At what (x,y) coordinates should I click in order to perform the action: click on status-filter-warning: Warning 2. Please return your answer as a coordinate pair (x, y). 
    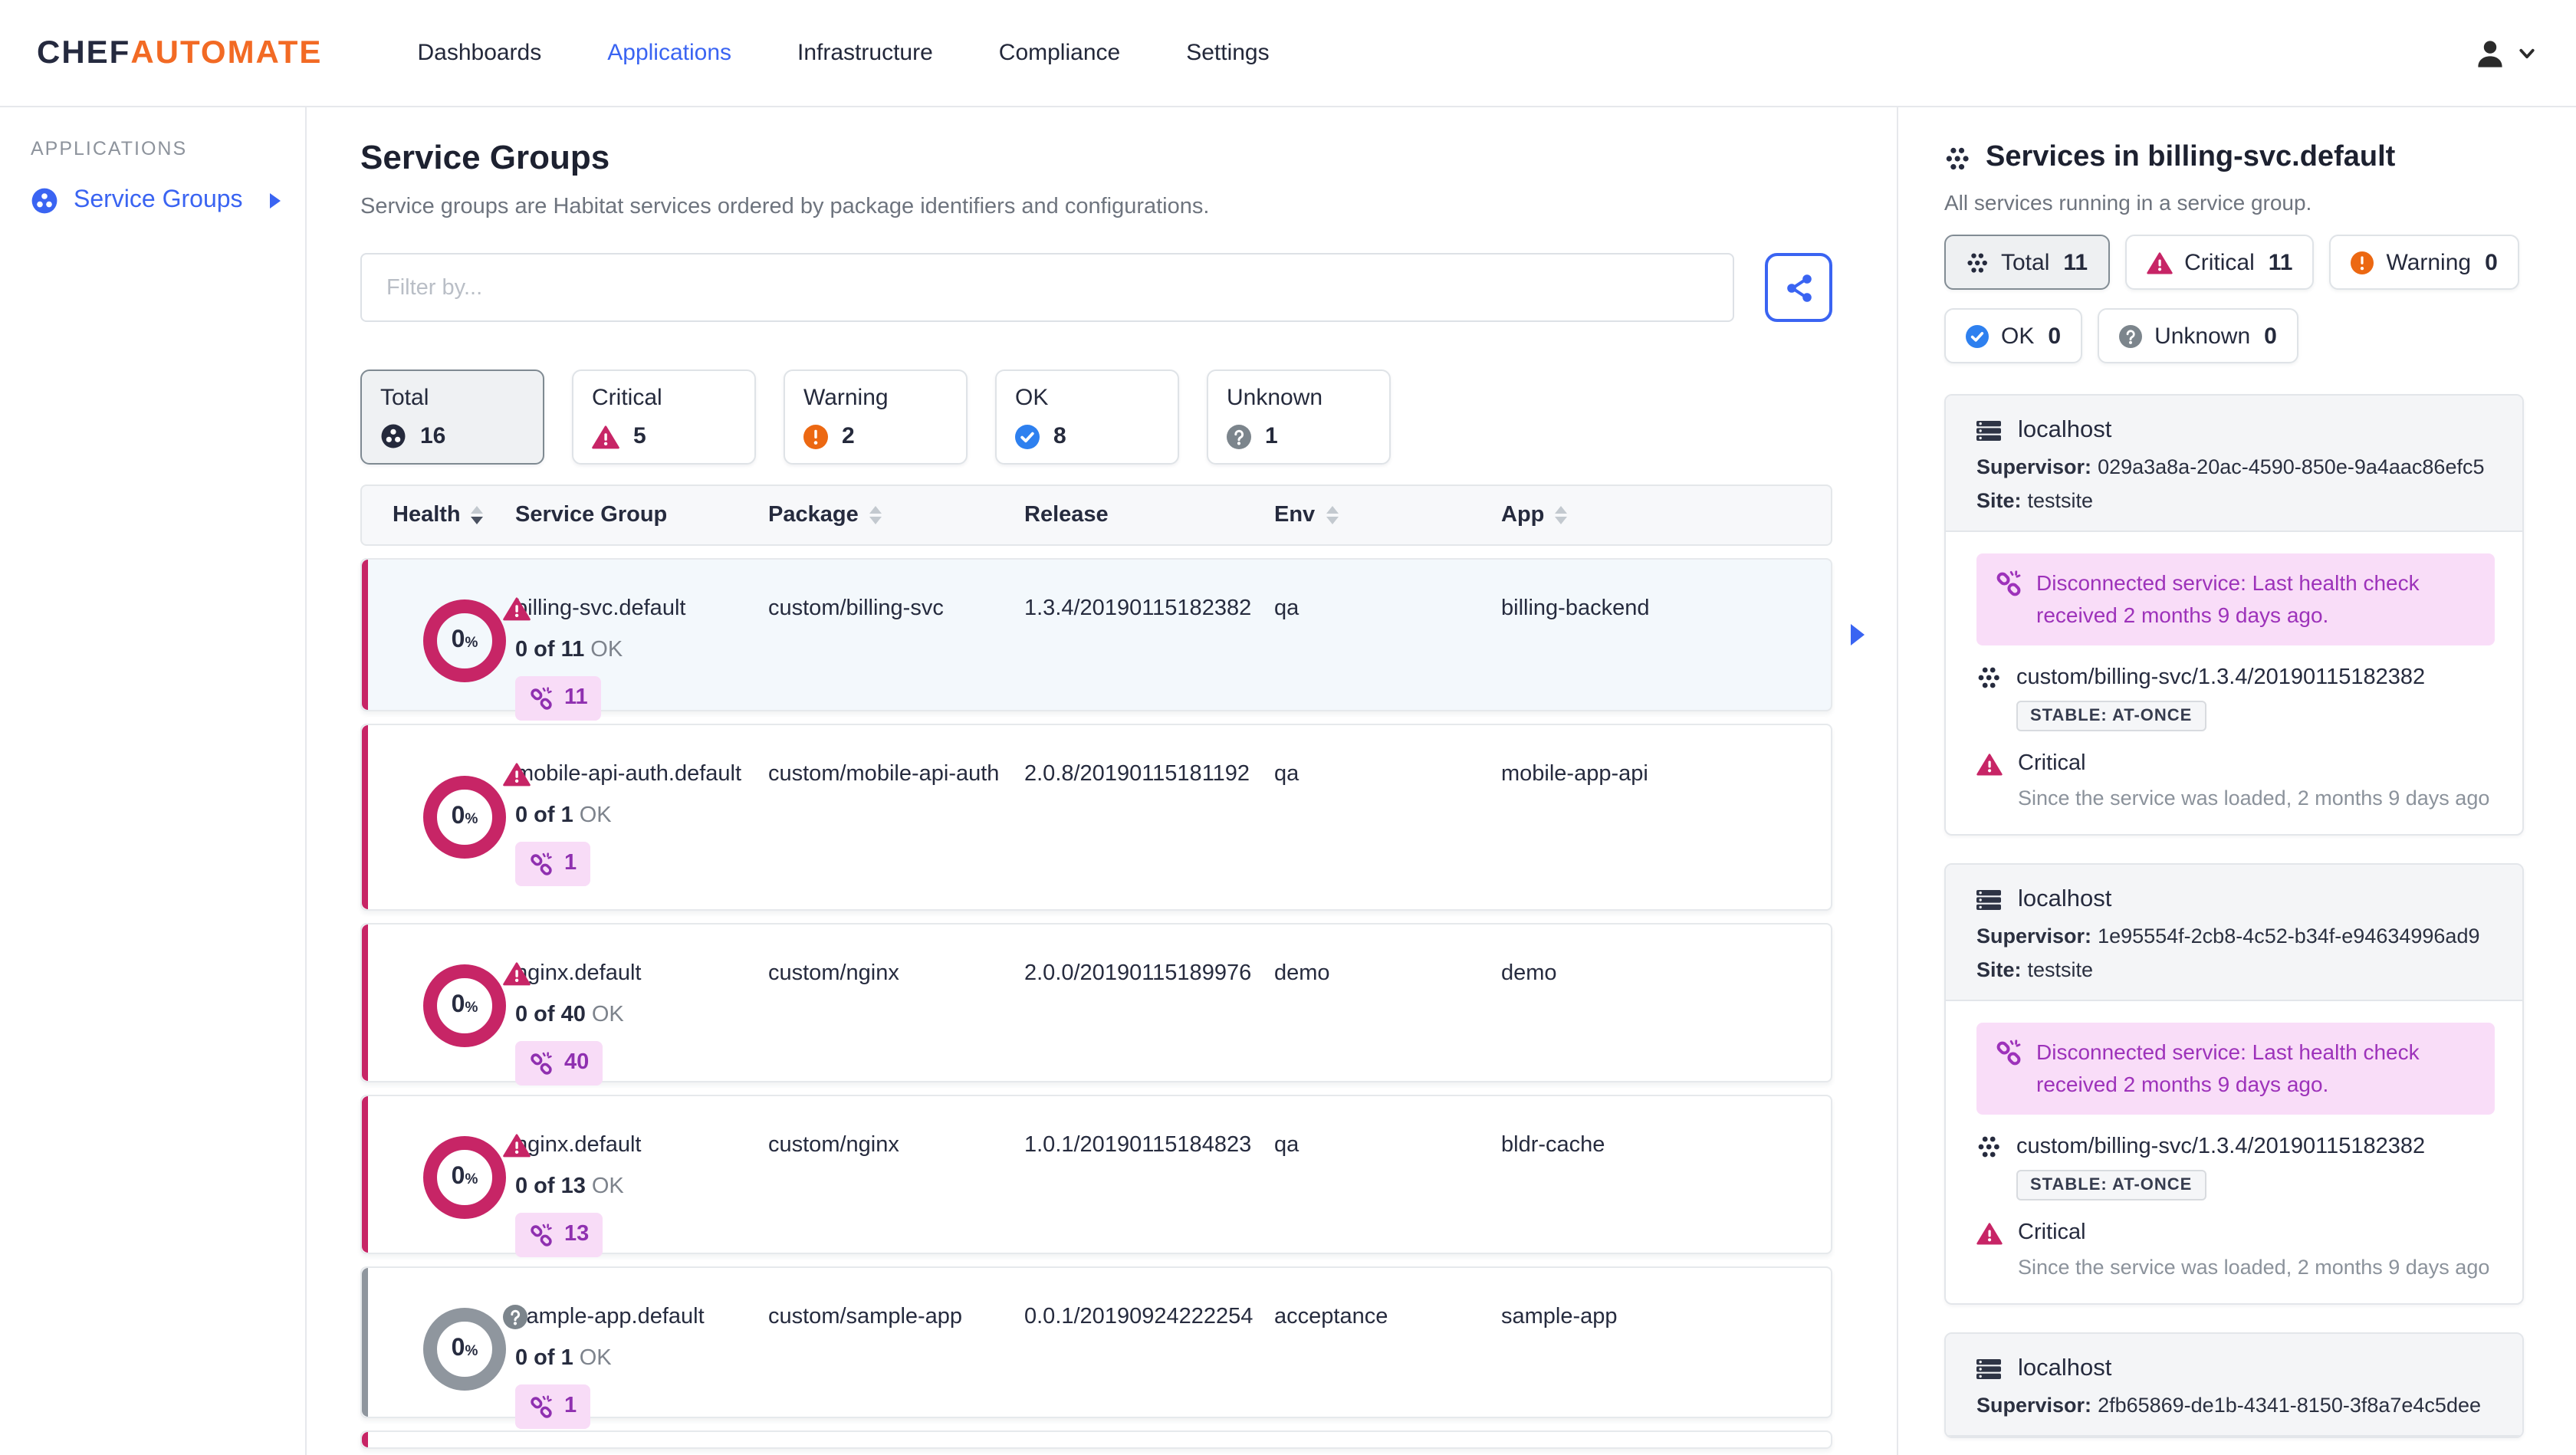
    Looking at the image, I should click on (876, 417).